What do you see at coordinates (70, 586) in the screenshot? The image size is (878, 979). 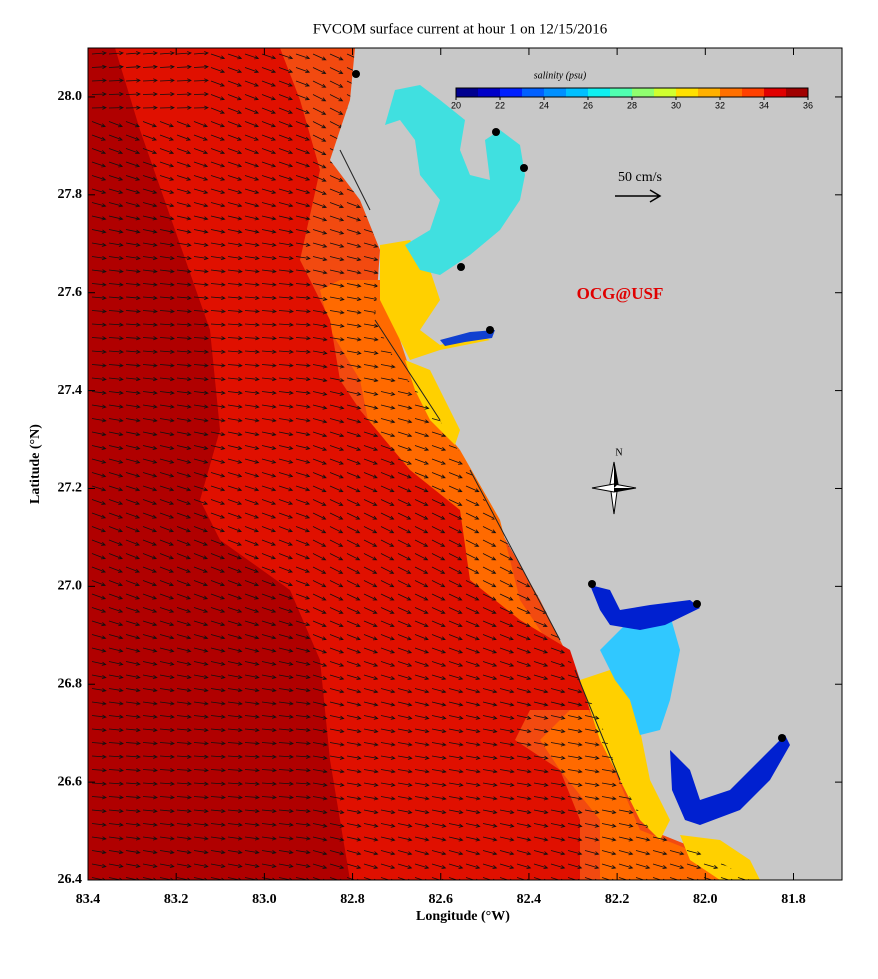 I see `y-tick-label: 27.0` at bounding box center [70, 586].